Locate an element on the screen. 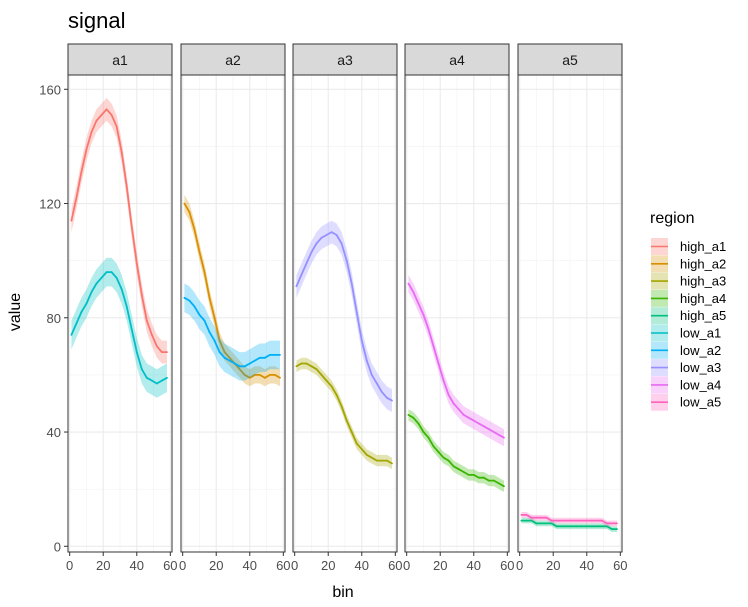  x-axis-title: bin is located at coordinates (342, 592).